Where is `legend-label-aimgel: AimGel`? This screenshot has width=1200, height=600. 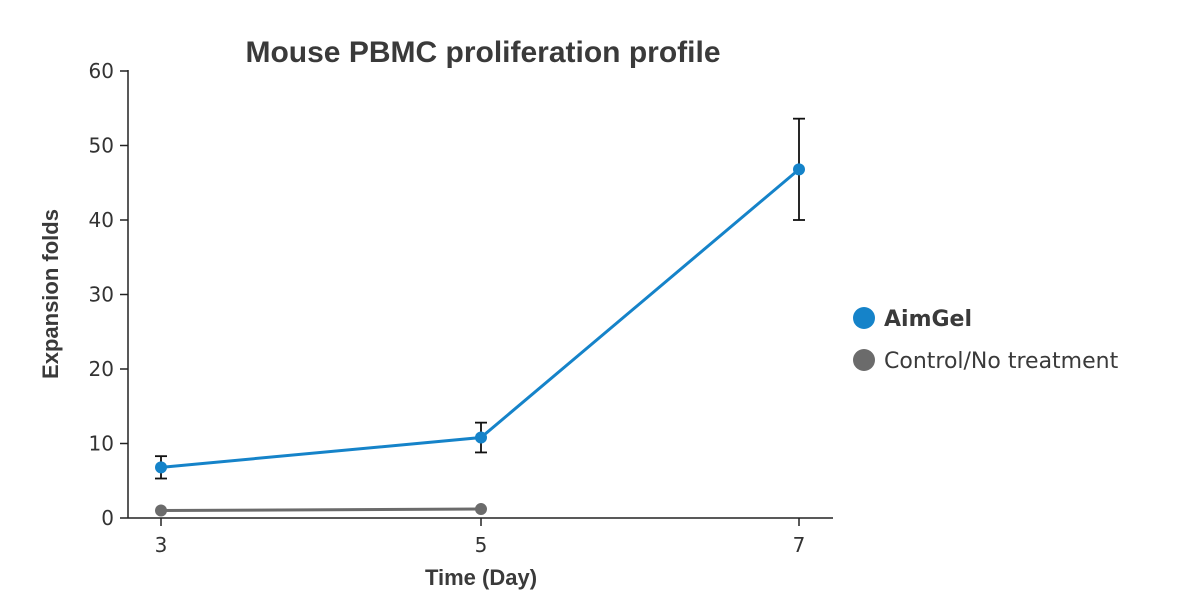 legend-label-aimgel: AimGel is located at coordinates (928, 319).